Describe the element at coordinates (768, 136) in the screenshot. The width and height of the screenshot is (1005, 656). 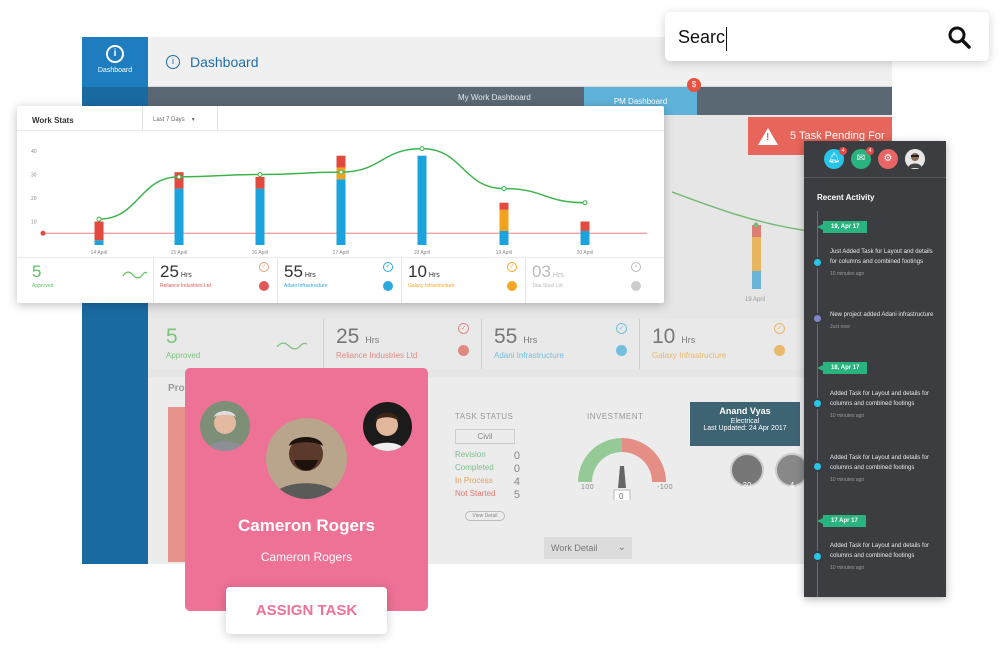
I see `warning-icon: !` at that location.